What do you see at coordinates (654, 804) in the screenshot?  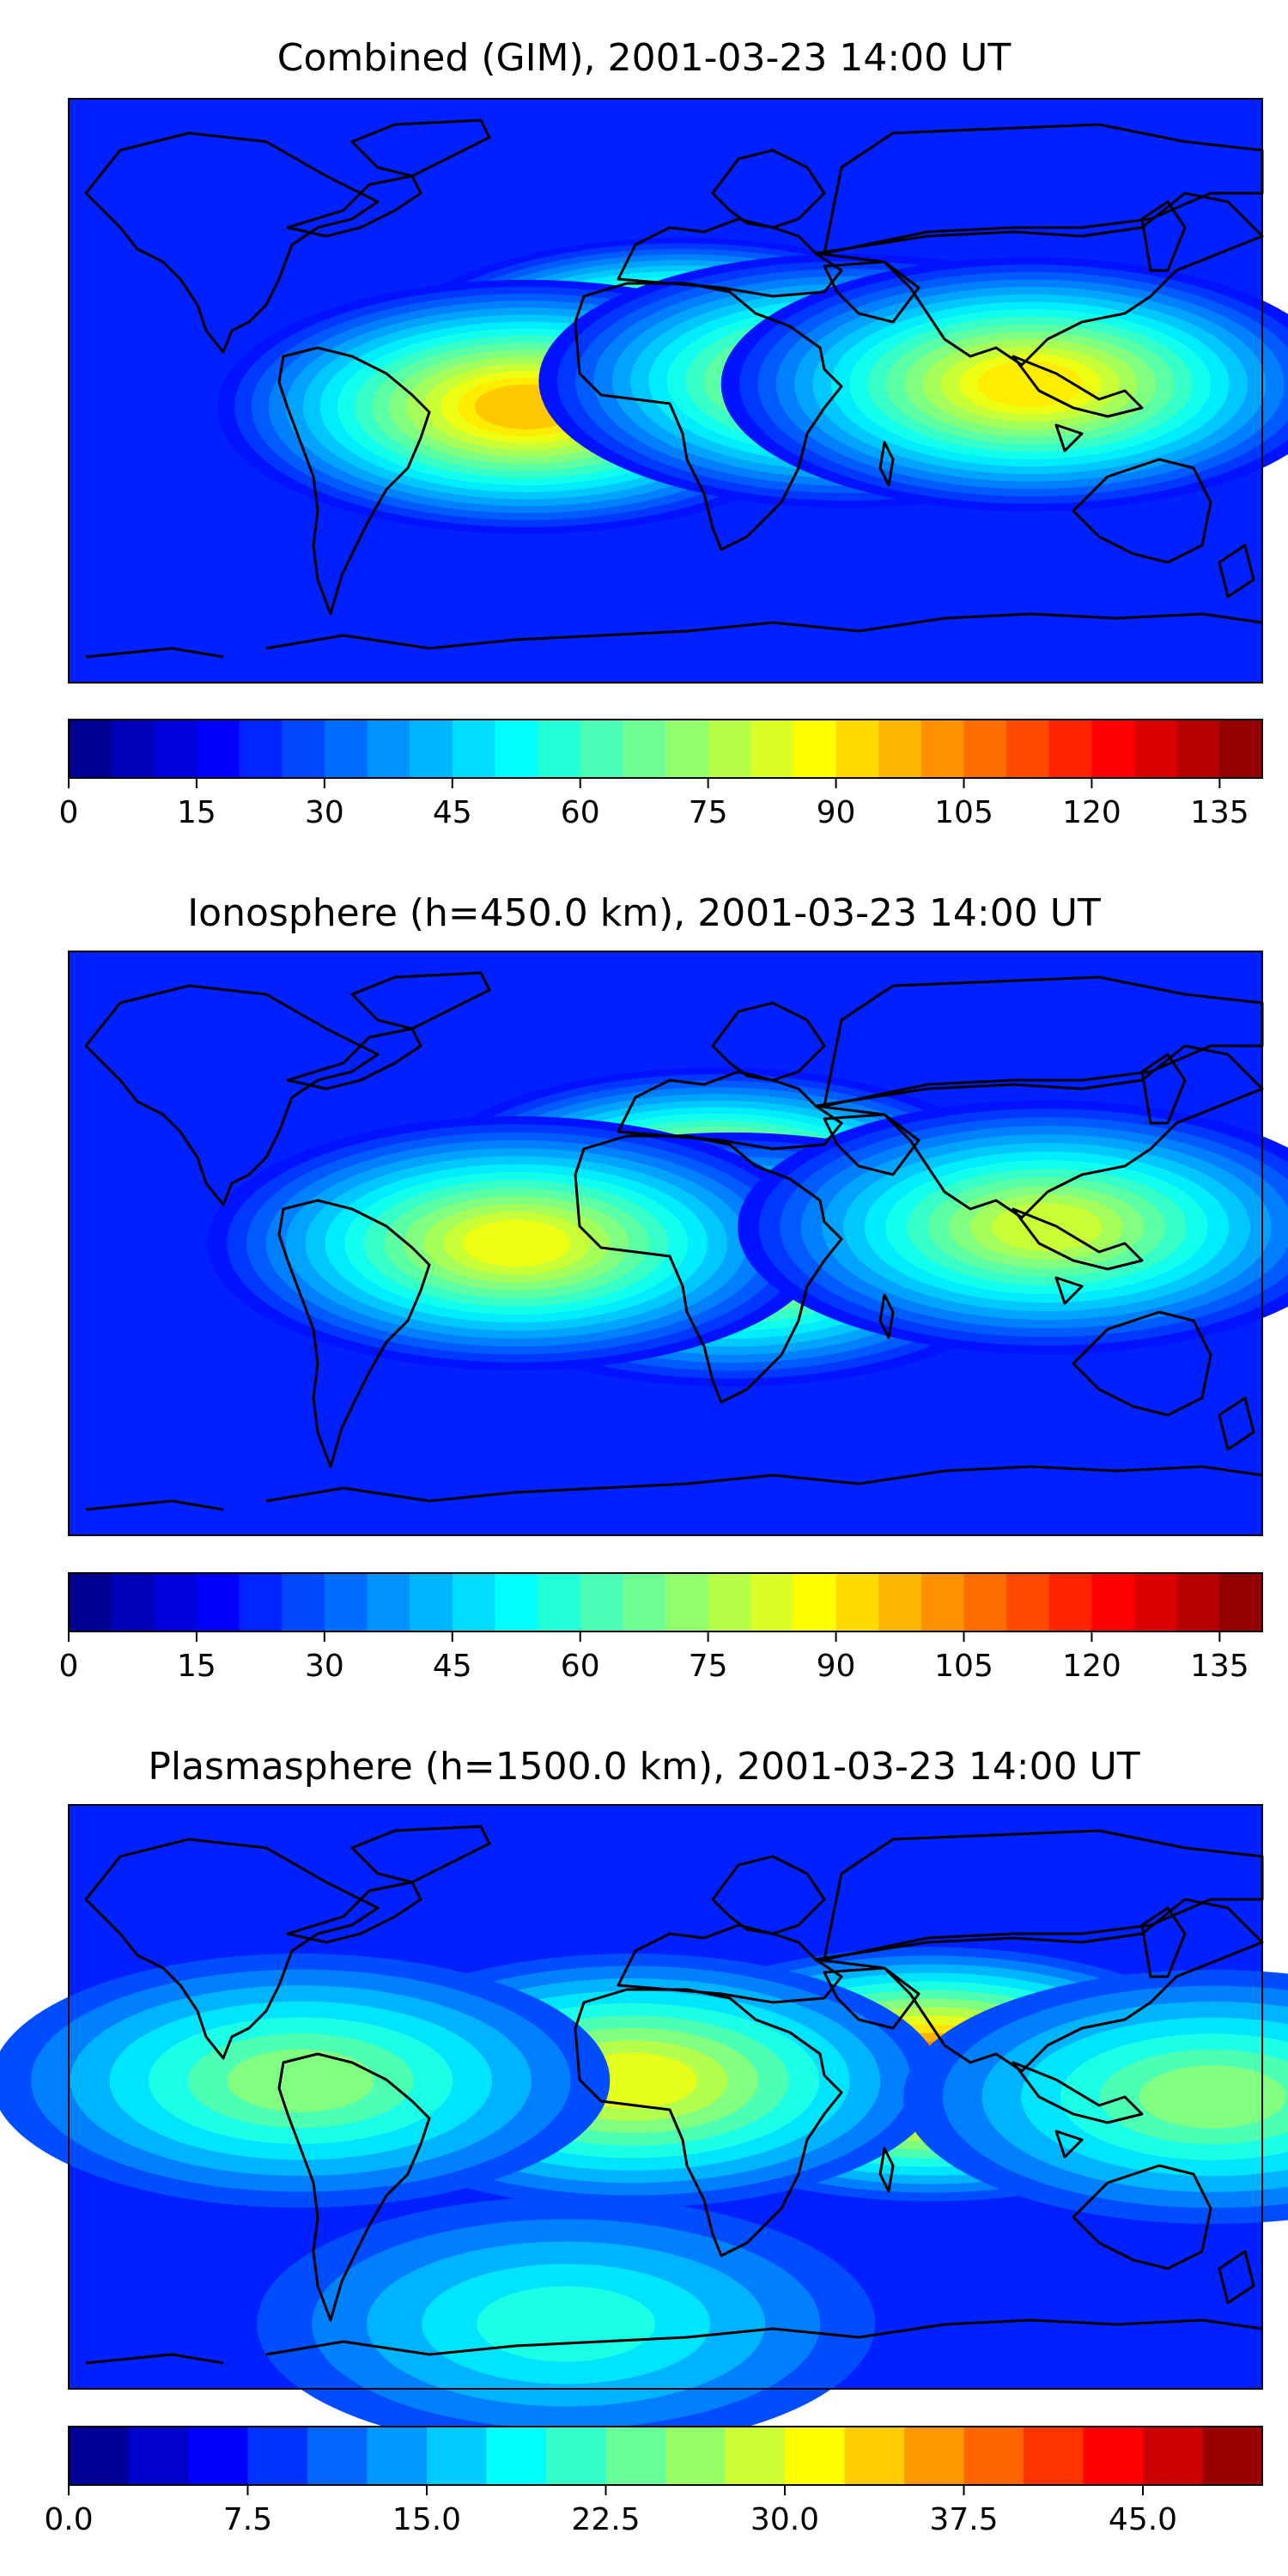 I see `colorbar-ticks: 0 15 30 45 60 75 90 105 120 135` at bounding box center [654, 804].